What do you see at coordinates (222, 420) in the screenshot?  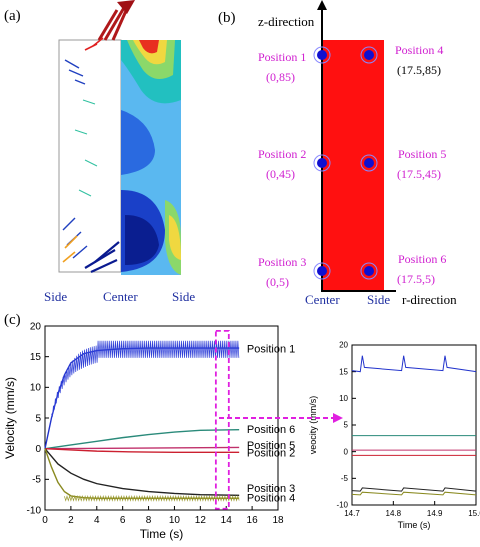 I see `zoom-highlight-box` at bounding box center [222, 420].